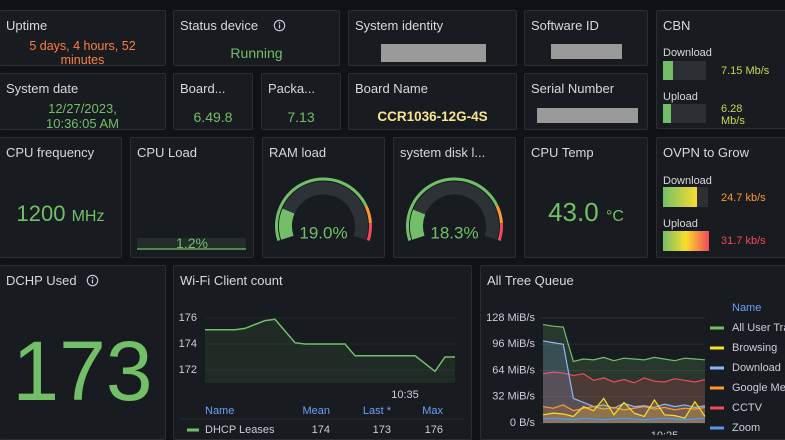 The image size is (785, 440). I want to click on panel: Board Name CCR1036-12G-4S, so click(432, 101).